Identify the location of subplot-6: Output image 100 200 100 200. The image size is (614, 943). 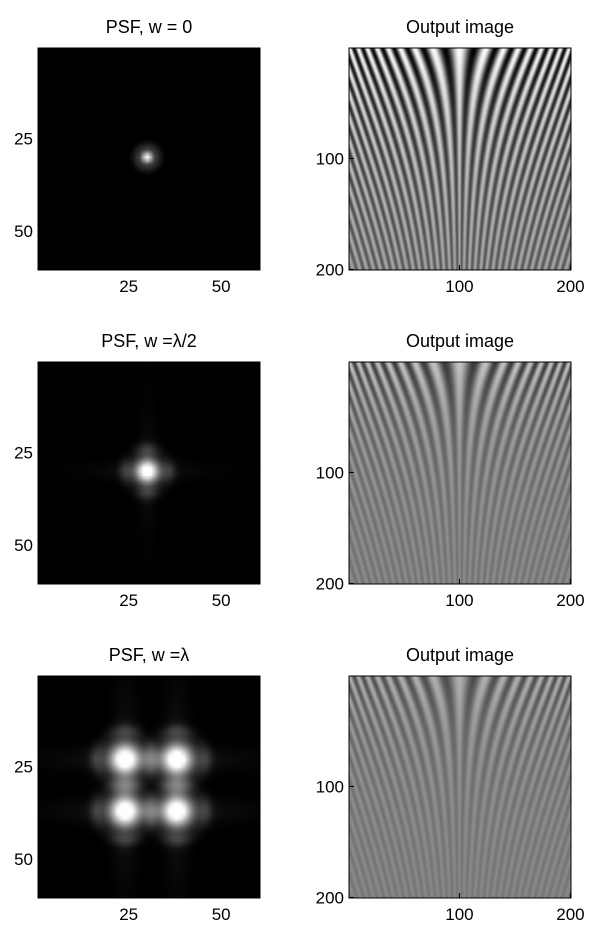
(450, 784).